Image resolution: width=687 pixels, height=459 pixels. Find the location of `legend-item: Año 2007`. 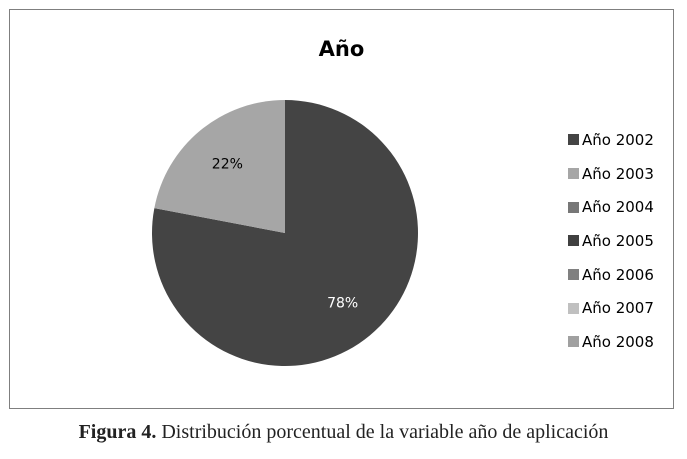

legend-item: Año 2007 is located at coordinates (611, 308).